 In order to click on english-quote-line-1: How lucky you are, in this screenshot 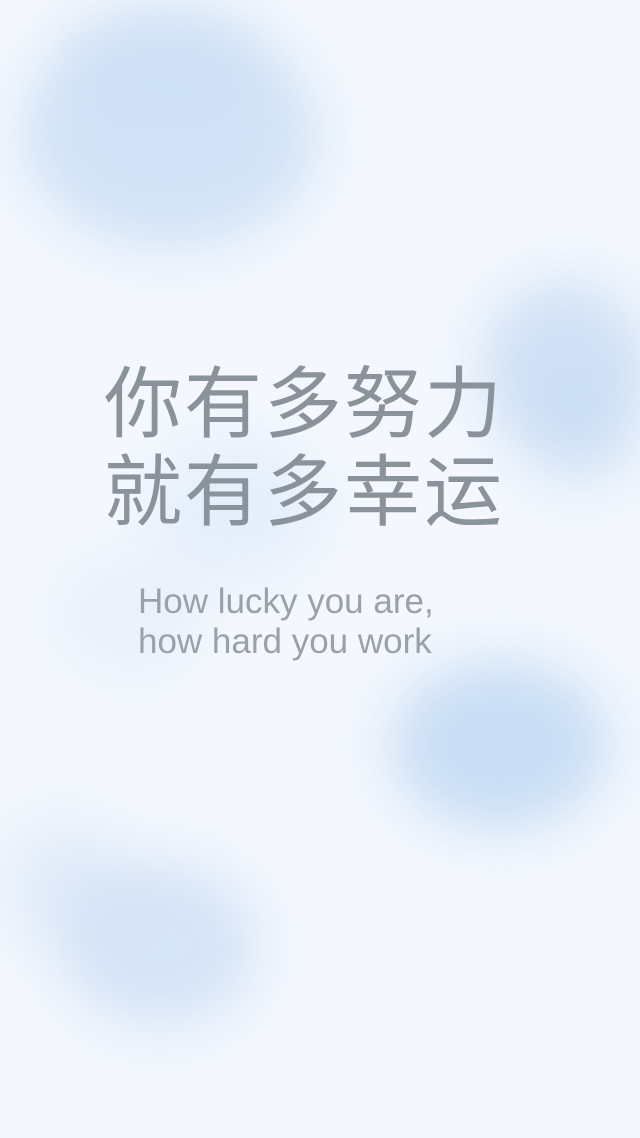, I will do `click(286, 601)`.